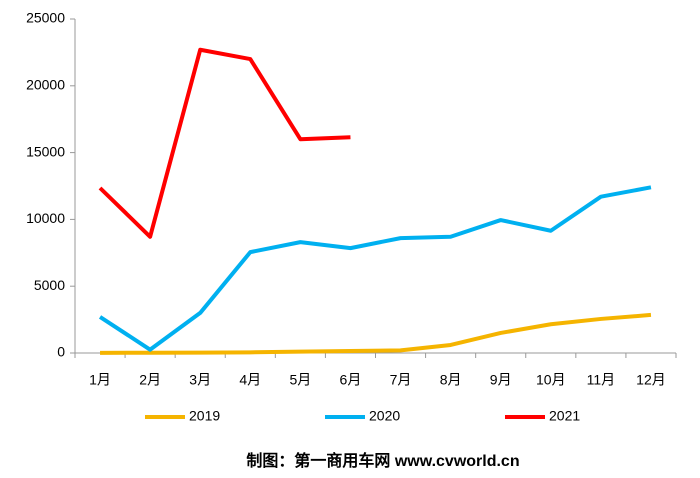 The height and width of the screenshot is (478, 700). Describe the element at coordinates (300, 380) in the screenshot. I see `x-tick-label: 5月` at that location.